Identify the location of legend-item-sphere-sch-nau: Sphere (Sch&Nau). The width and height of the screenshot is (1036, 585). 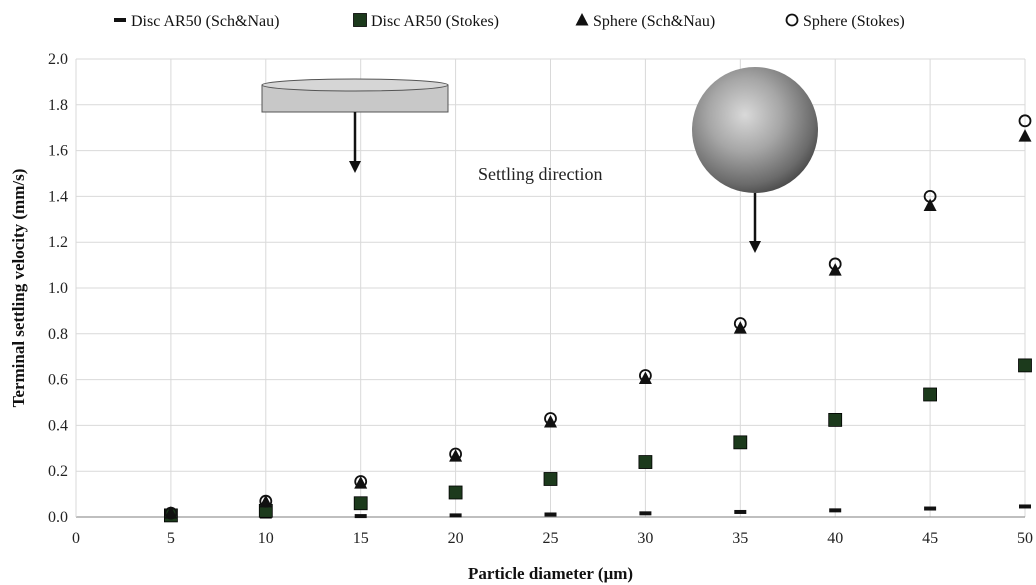
(645, 21).